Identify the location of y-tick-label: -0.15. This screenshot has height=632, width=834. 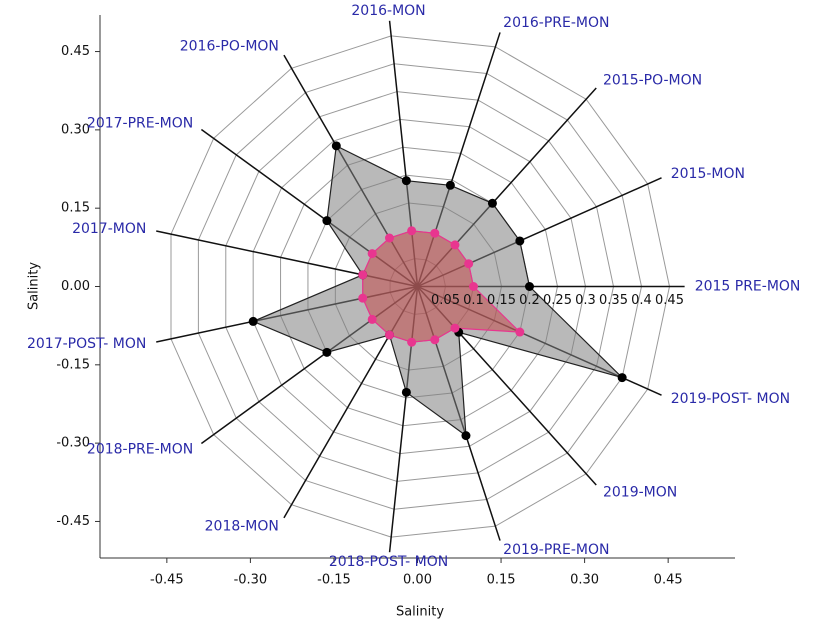
(73, 364).